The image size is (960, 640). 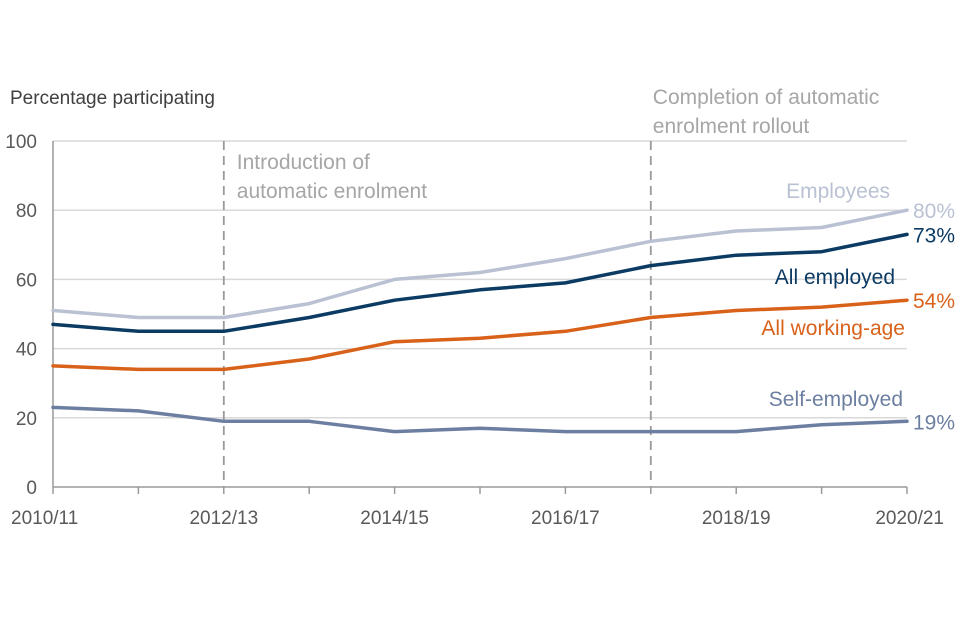 What do you see at coordinates (44, 518) in the screenshot?
I see `x-tick-label-2010/11: 2010/11` at bounding box center [44, 518].